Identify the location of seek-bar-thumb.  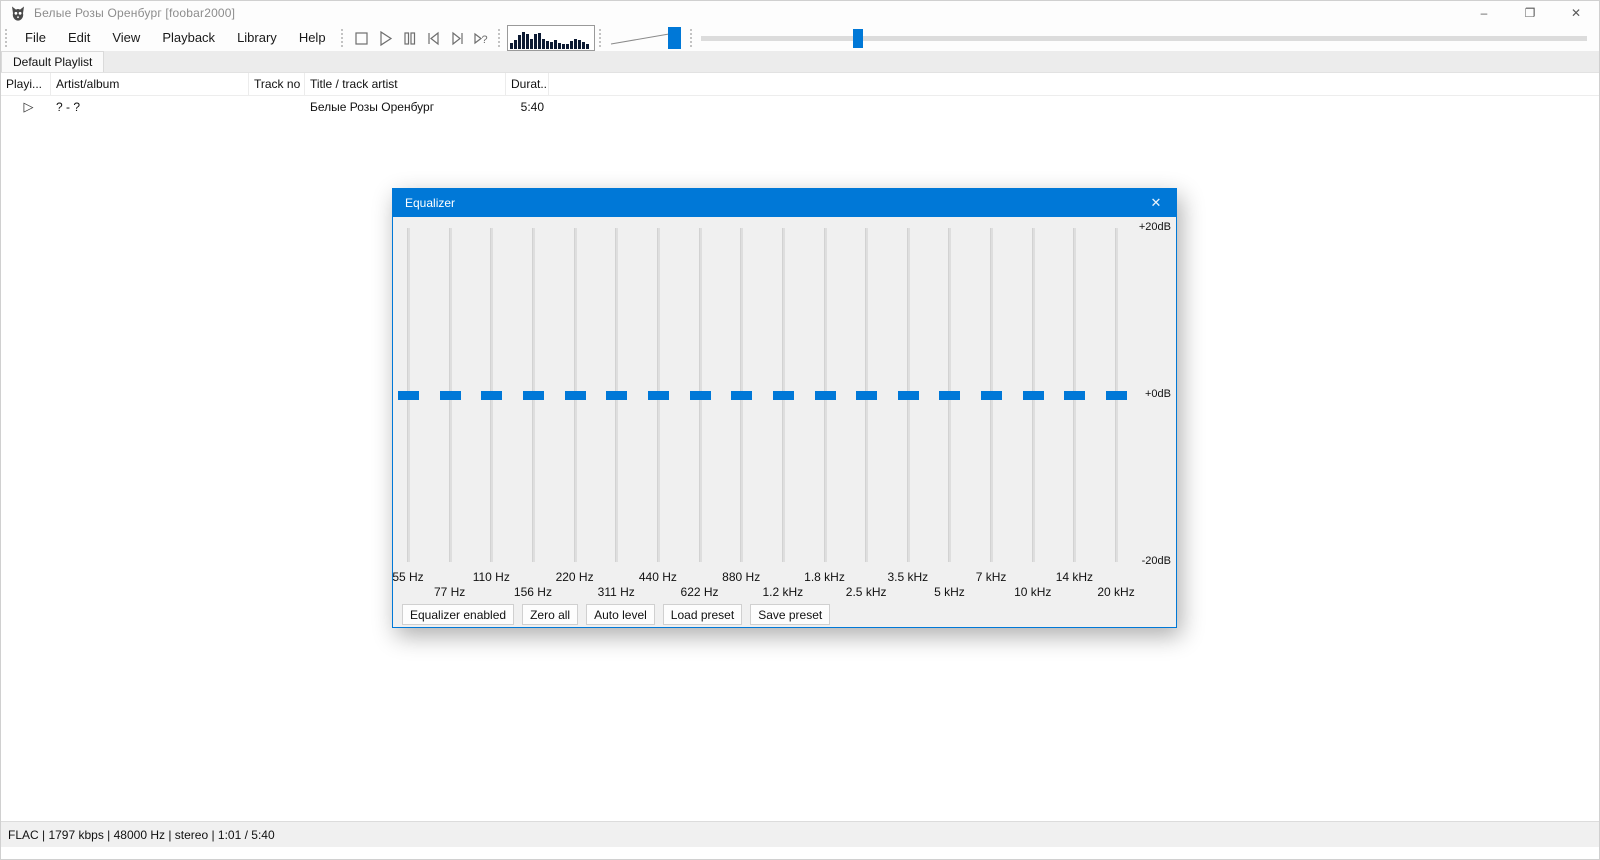
(857, 38).